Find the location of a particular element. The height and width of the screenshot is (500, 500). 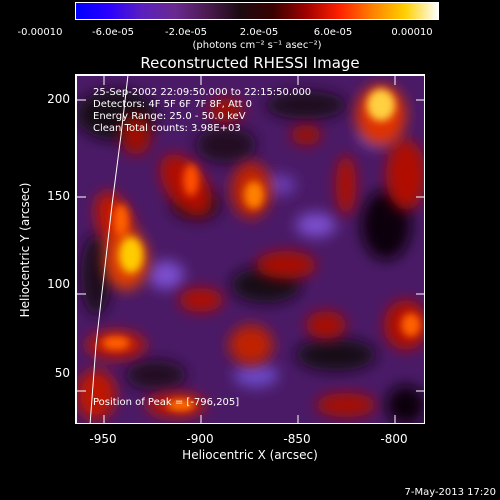

colorbar-tick-label: 6.0e-05 is located at coordinates (333, 32).